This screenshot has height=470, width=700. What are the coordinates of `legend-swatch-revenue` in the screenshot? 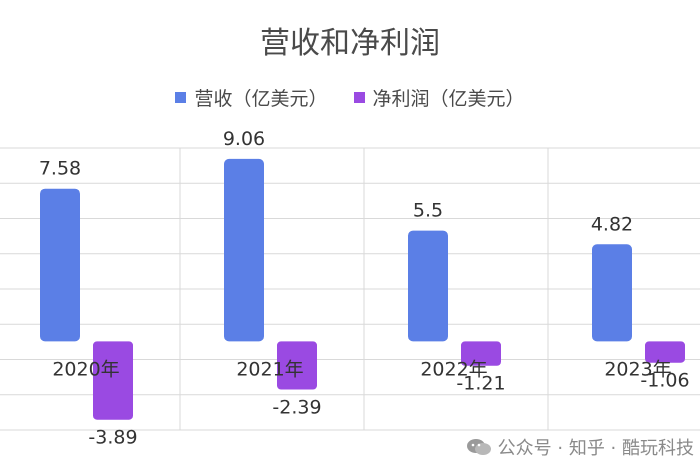 It's located at (181, 97).